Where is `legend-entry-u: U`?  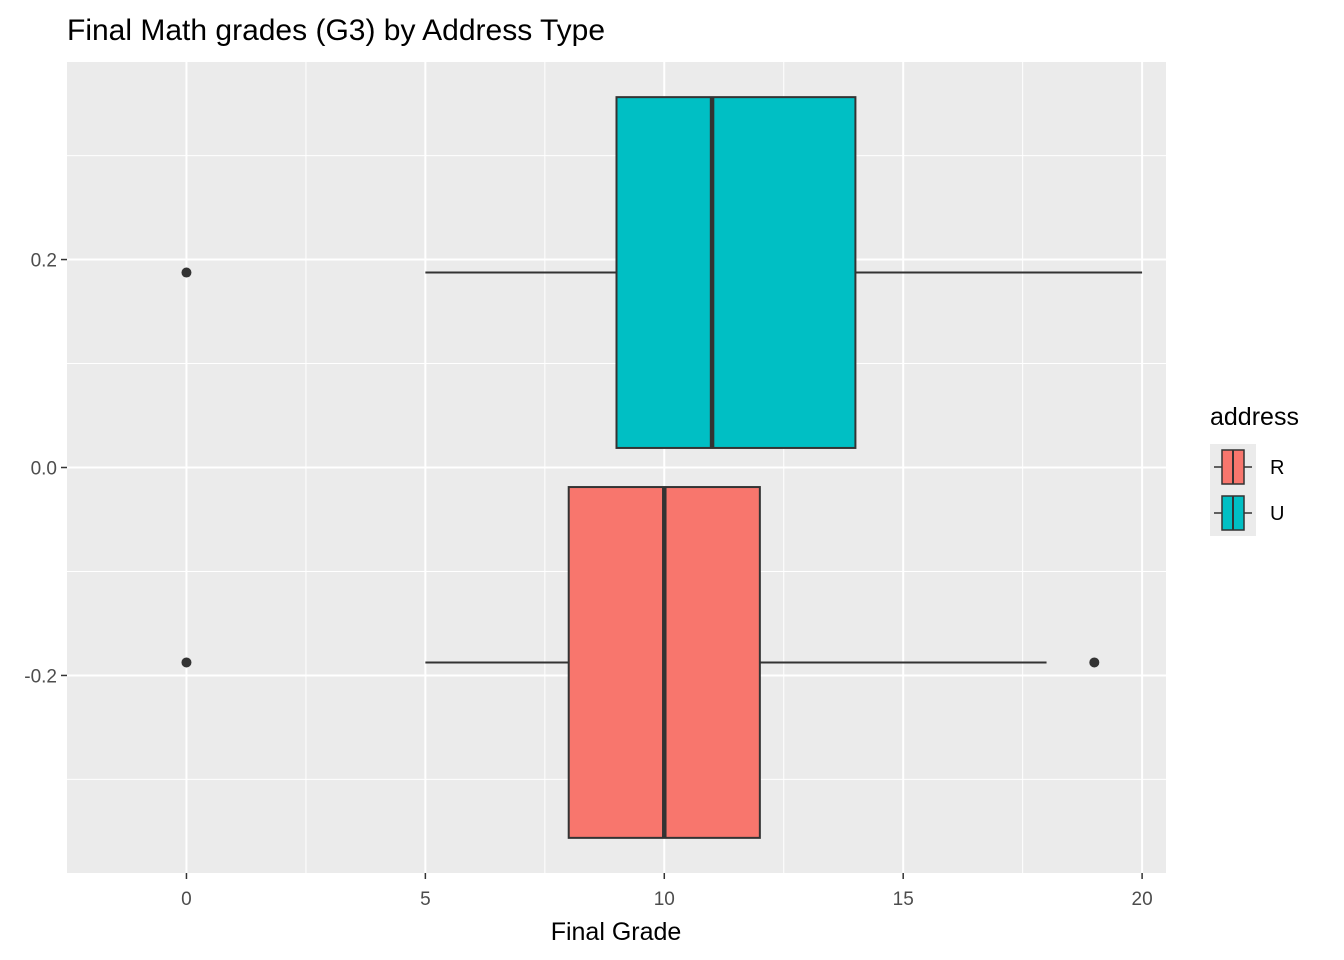 legend-entry-u: U is located at coordinates (1247, 513).